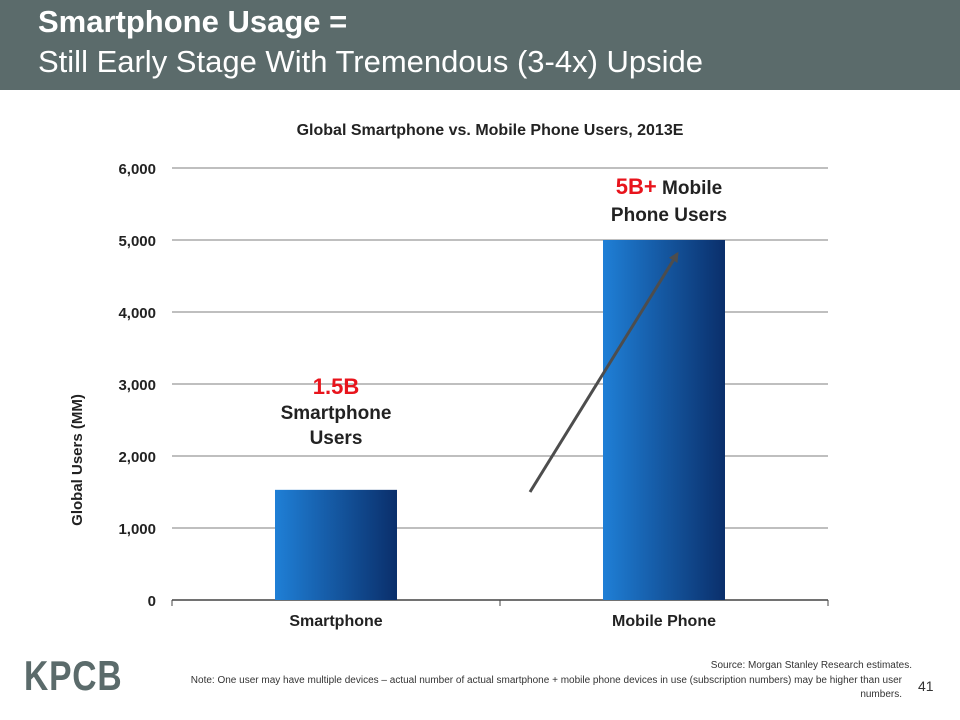 The height and width of the screenshot is (720, 960). I want to click on bar-mobile-phone, so click(664, 420).